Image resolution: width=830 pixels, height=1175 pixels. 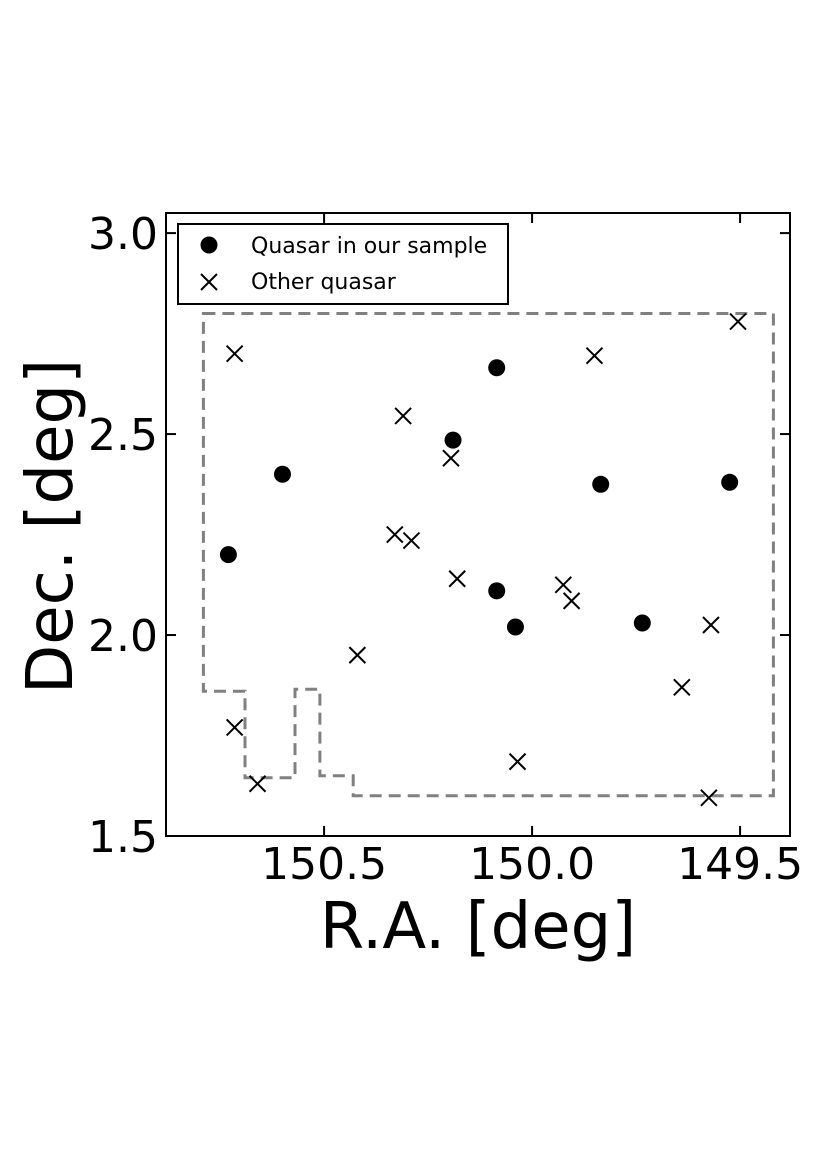 I want to click on legend: Quasar in our sample Other quasar, so click(x=343, y=264).